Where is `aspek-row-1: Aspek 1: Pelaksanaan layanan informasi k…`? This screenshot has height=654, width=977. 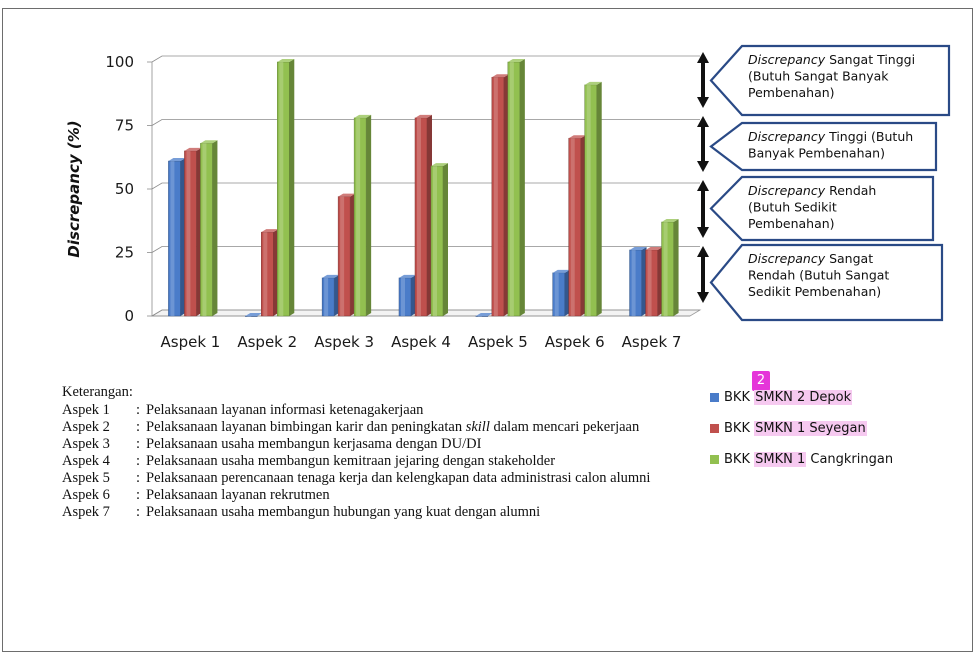 aspek-row-1: Aspek 1: Pelaksanaan layanan informasi k… is located at coordinates (382, 410).